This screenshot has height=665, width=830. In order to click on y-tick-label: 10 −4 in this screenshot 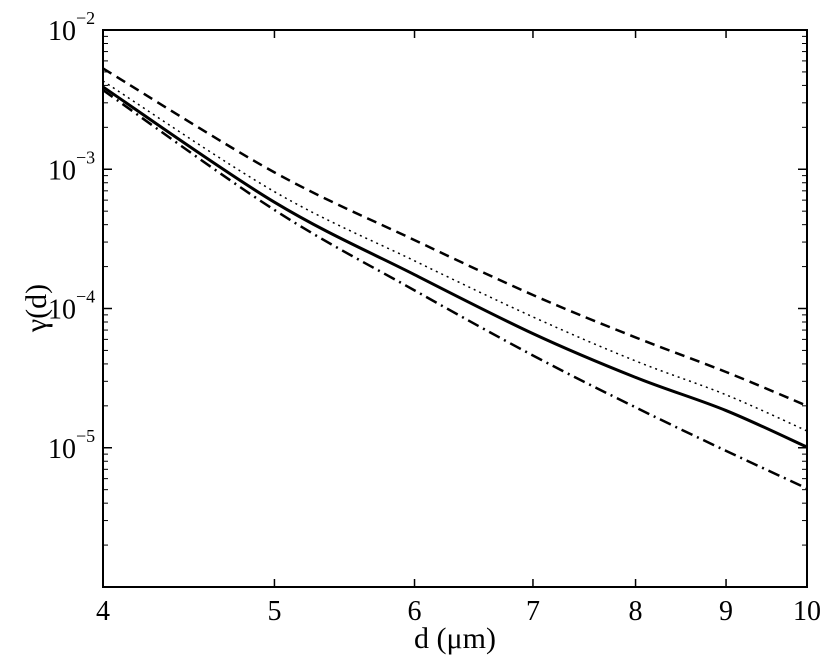, I will do `click(71, 306)`.